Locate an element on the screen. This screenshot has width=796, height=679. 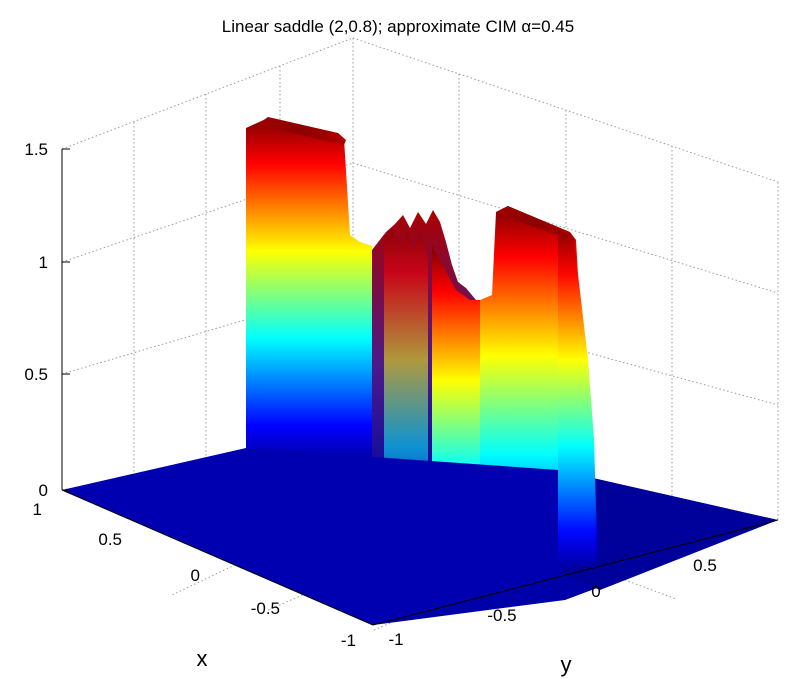
y-tick-label: 0.5 is located at coordinates (705, 565).